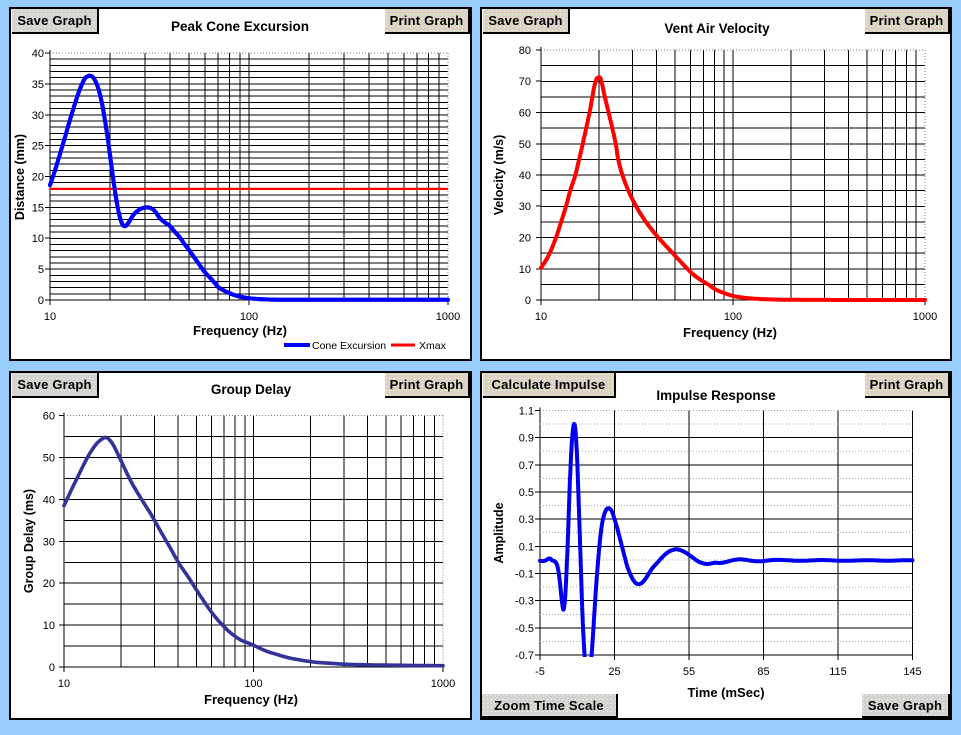 Image resolution: width=961 pixels, height=735 pixels. I want to click on svg-text: Peak Cone Excursion, so click(240, 26).